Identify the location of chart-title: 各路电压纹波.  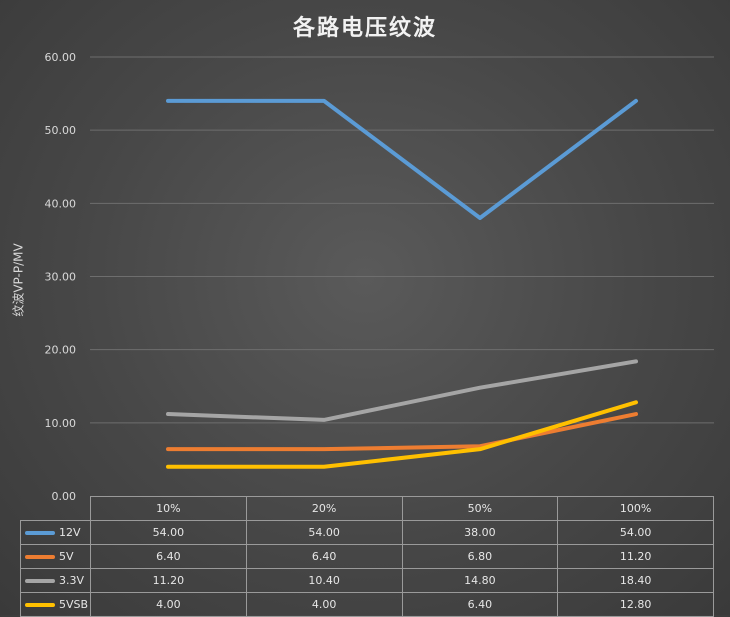
(364, 28).